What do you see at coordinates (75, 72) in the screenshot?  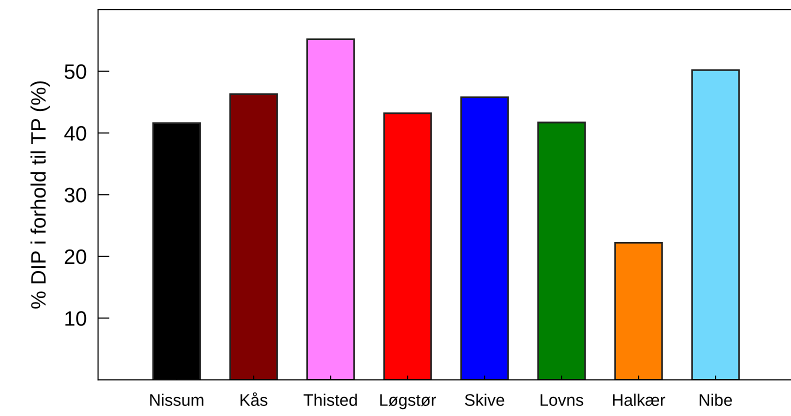 I see `y-tick-label: 50` at bounding box center [75, 72].